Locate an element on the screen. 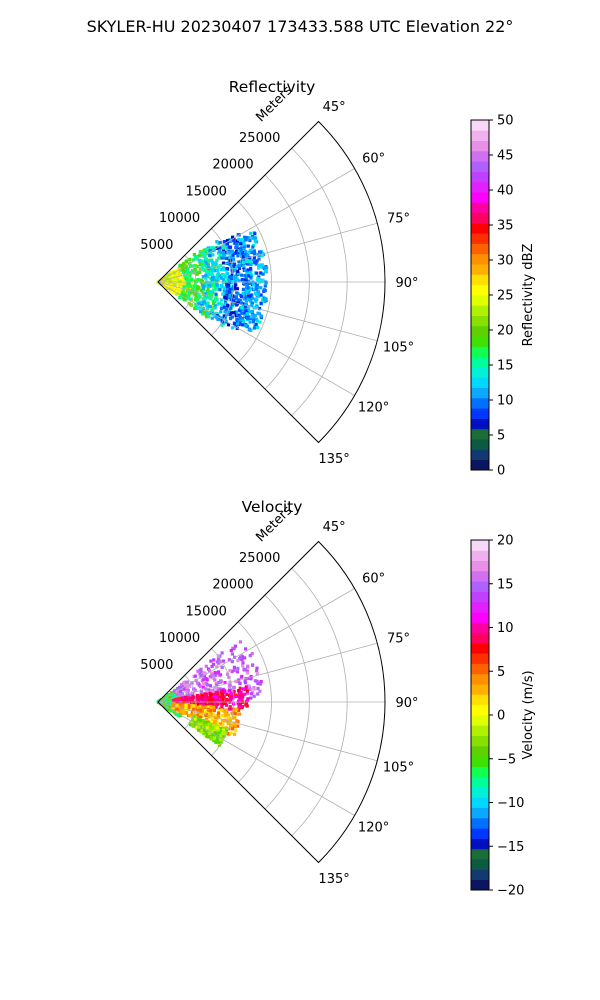 The width and height of the screenshot is (600, 1000). reflectivity-colorbar-tick-label: 0 is located at coordinates (501, 471).